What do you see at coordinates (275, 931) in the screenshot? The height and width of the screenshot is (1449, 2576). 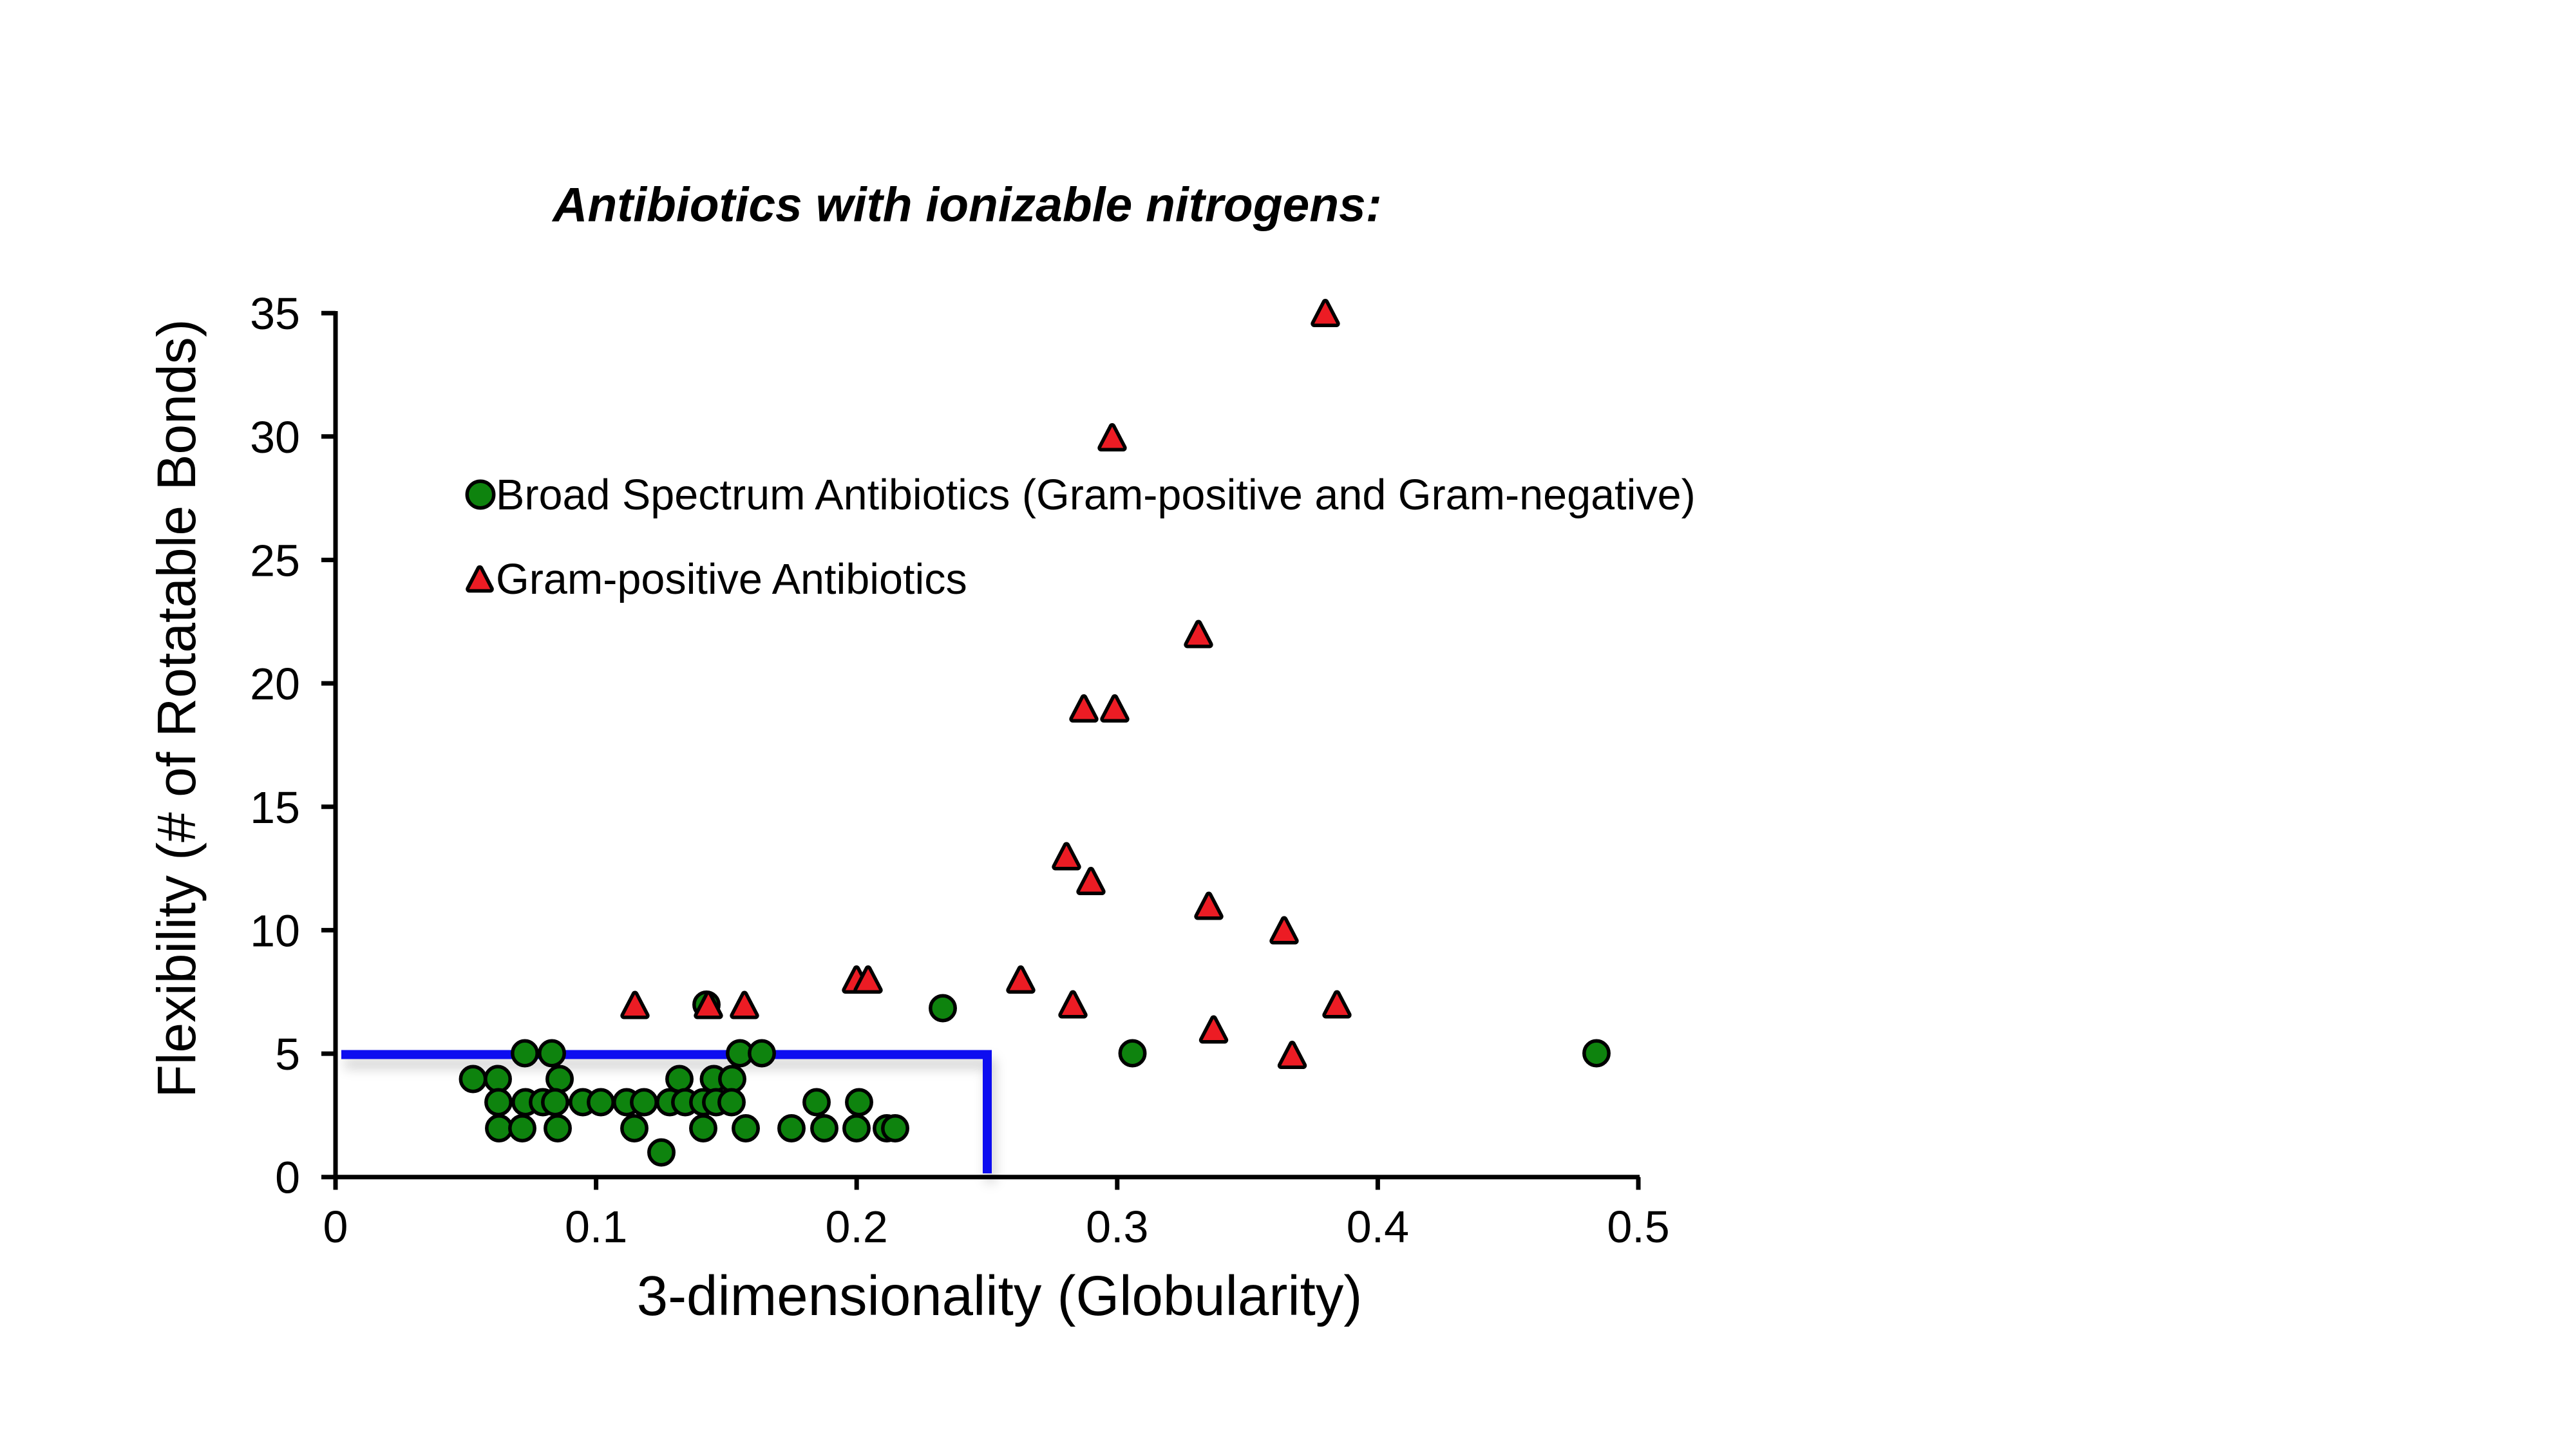 I see `svg-text: 10` at bounding box center [275, 931].